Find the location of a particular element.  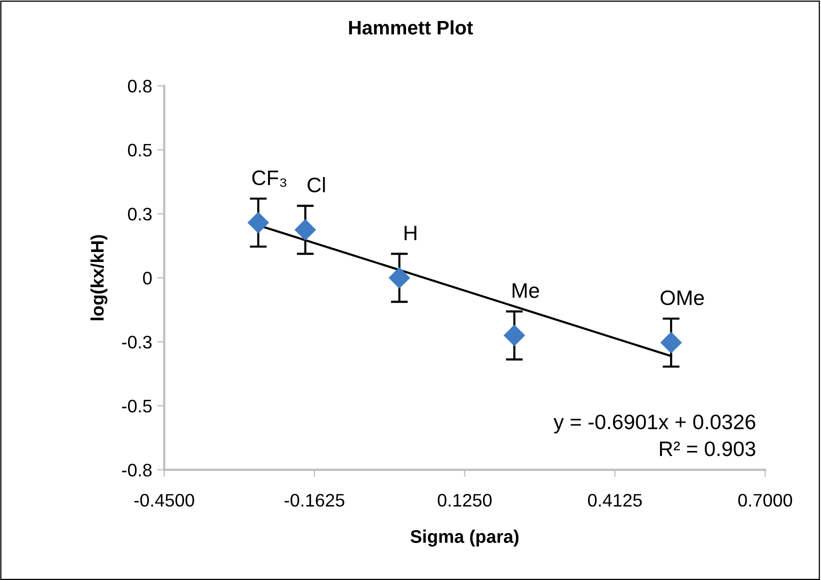

x-axis-title: Sigma (para) is located at coordinates (464, 538).